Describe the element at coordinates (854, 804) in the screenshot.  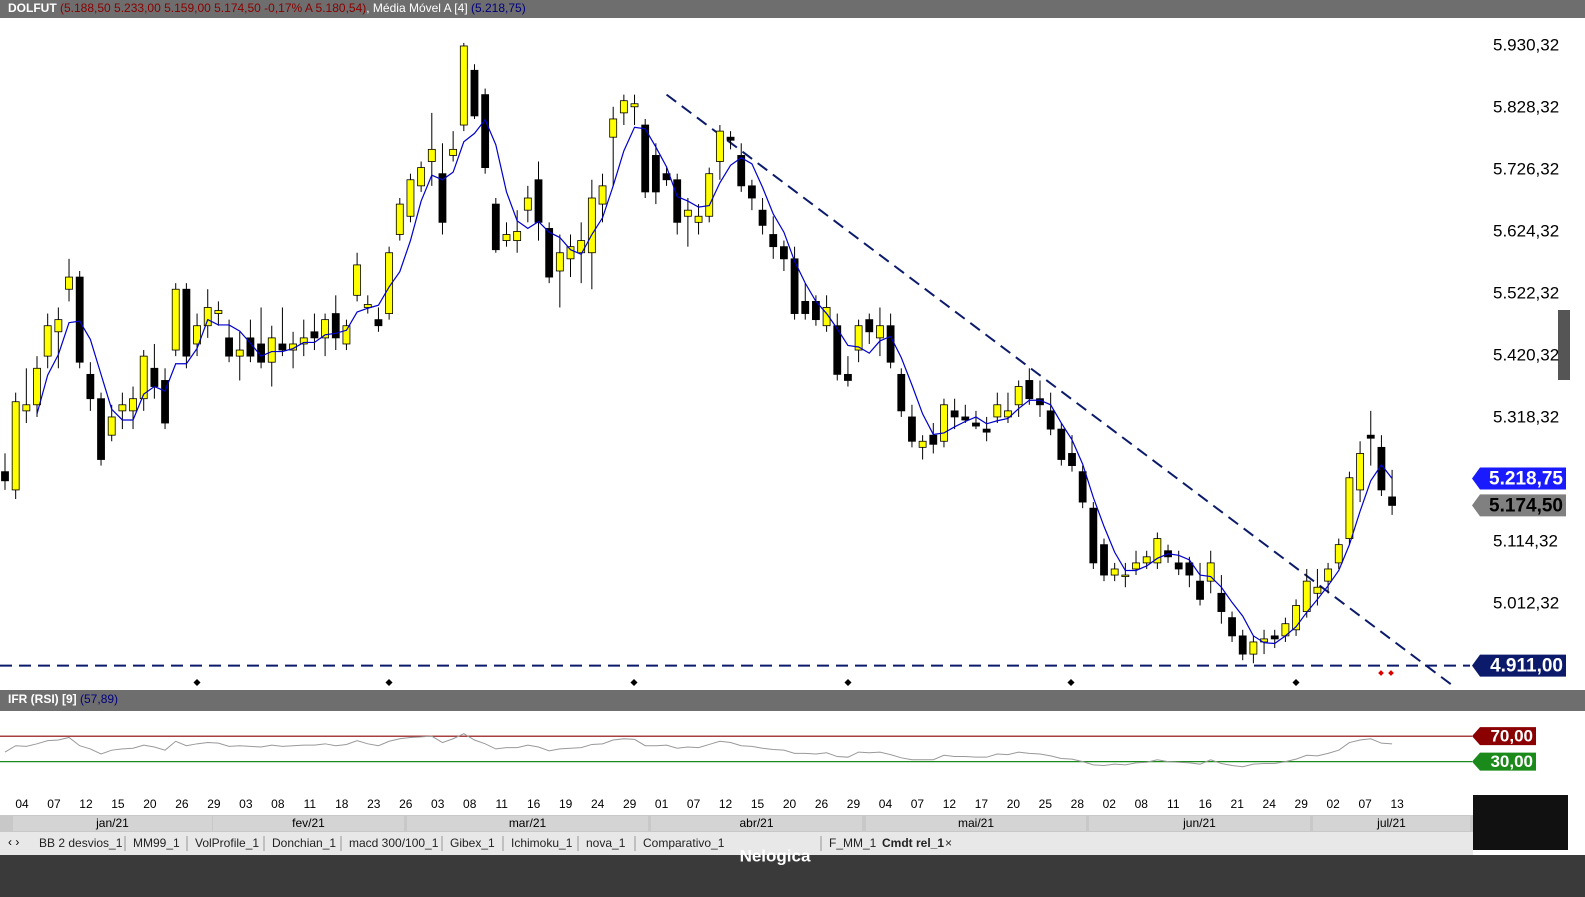
I see `x-tick-label: 29` at that location.